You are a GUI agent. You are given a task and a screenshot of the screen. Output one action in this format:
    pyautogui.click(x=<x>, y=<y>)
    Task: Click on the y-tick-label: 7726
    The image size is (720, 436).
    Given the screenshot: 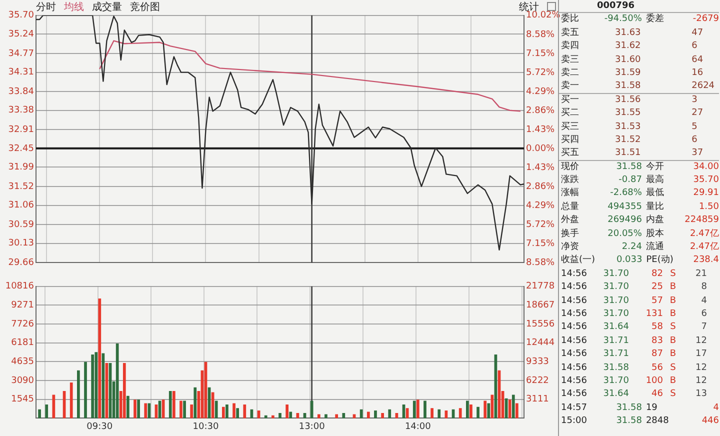 What is the action you would take?
    pyautogui.click(x=22, y=324)
    